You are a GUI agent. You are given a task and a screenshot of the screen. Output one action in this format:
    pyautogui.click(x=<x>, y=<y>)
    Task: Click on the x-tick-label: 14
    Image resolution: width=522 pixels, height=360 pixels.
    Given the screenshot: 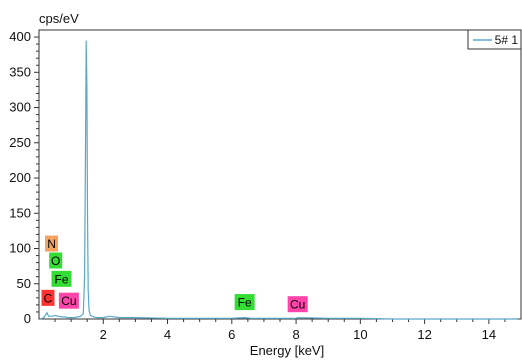 What is the action you would take?
    pyautogui.click(x=489, y=334)
    